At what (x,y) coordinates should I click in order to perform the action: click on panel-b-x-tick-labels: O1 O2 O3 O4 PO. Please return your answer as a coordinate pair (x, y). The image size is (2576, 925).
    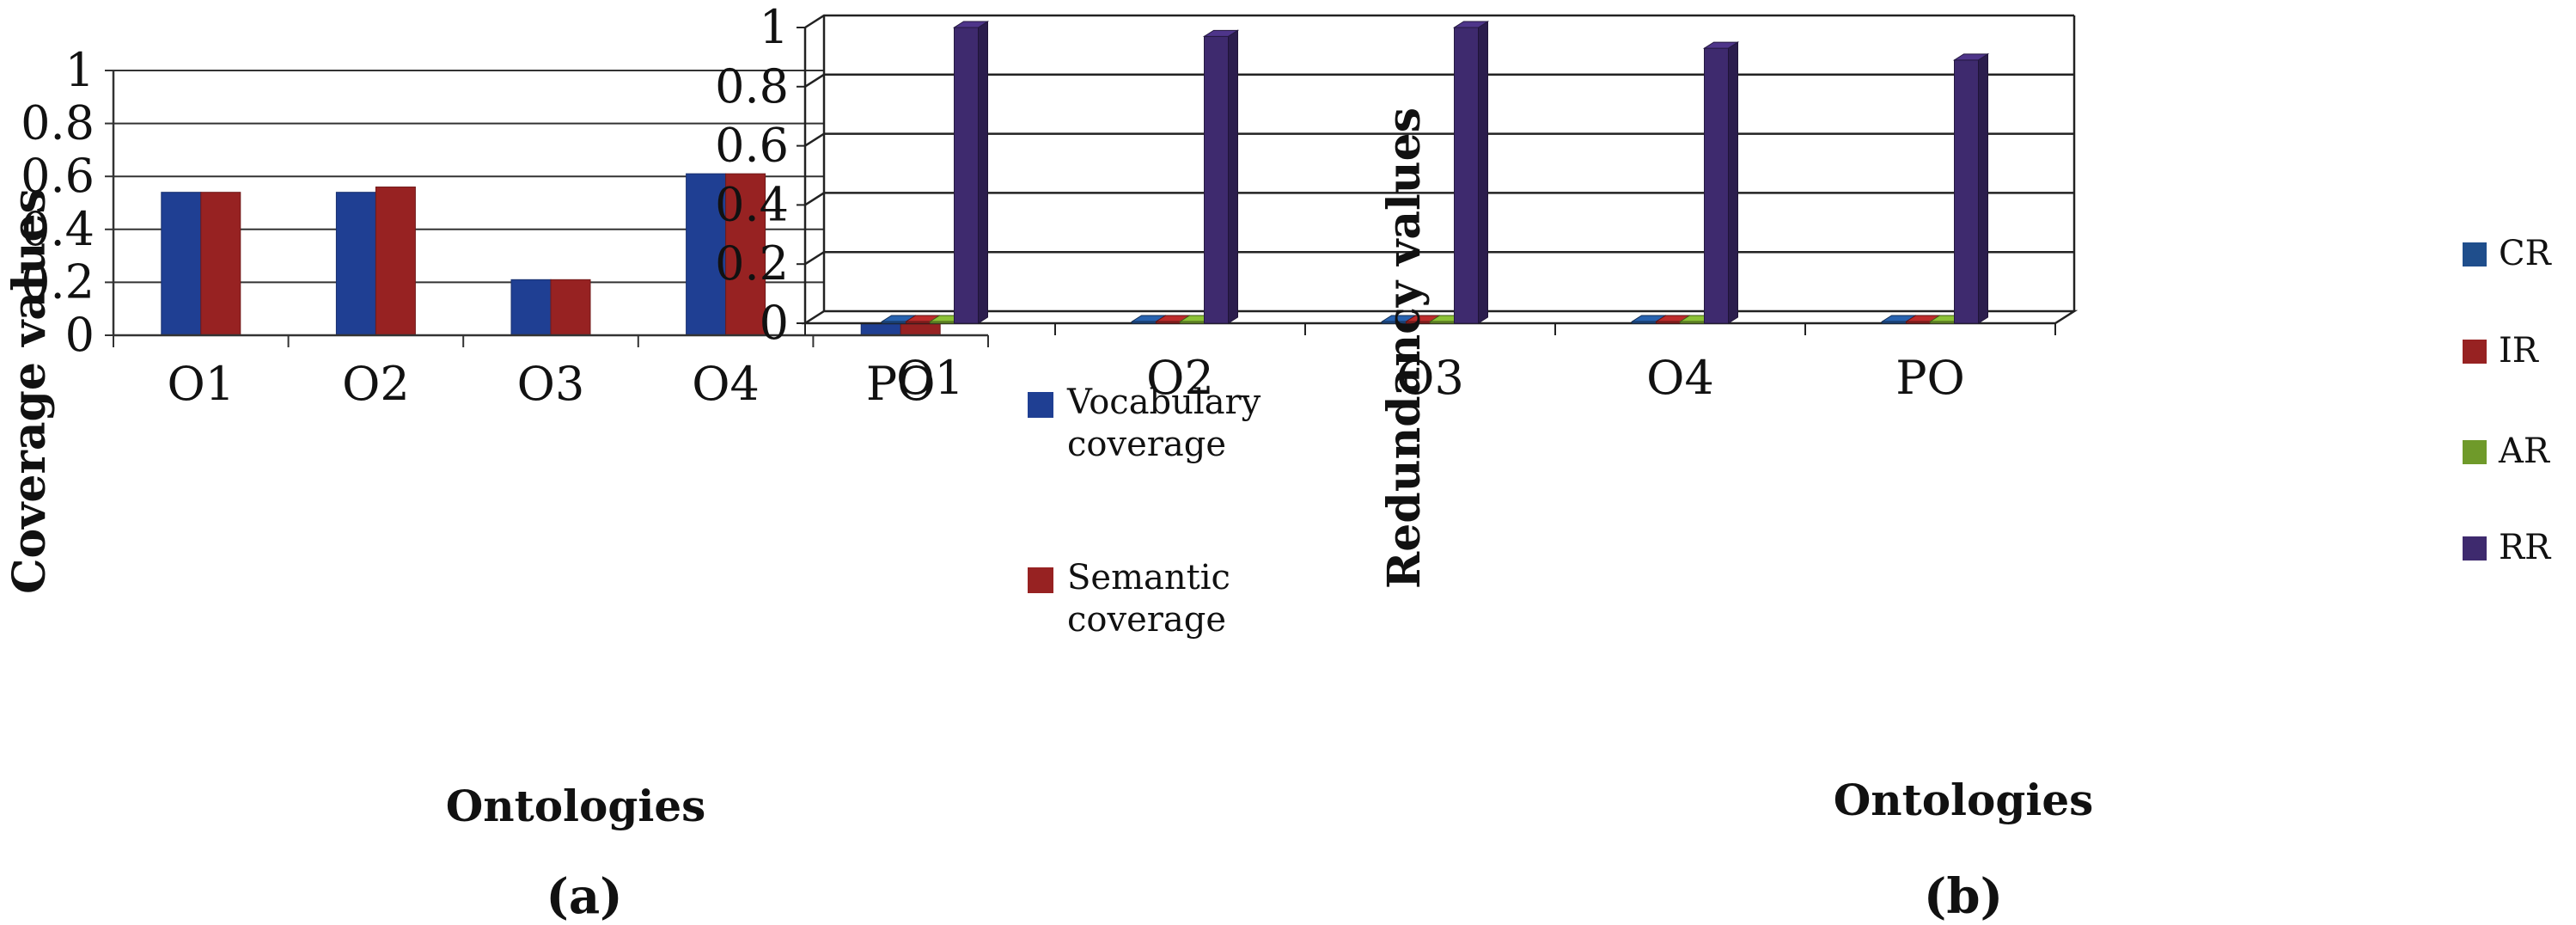
    Looking at the image, I should click on (1430, 378).